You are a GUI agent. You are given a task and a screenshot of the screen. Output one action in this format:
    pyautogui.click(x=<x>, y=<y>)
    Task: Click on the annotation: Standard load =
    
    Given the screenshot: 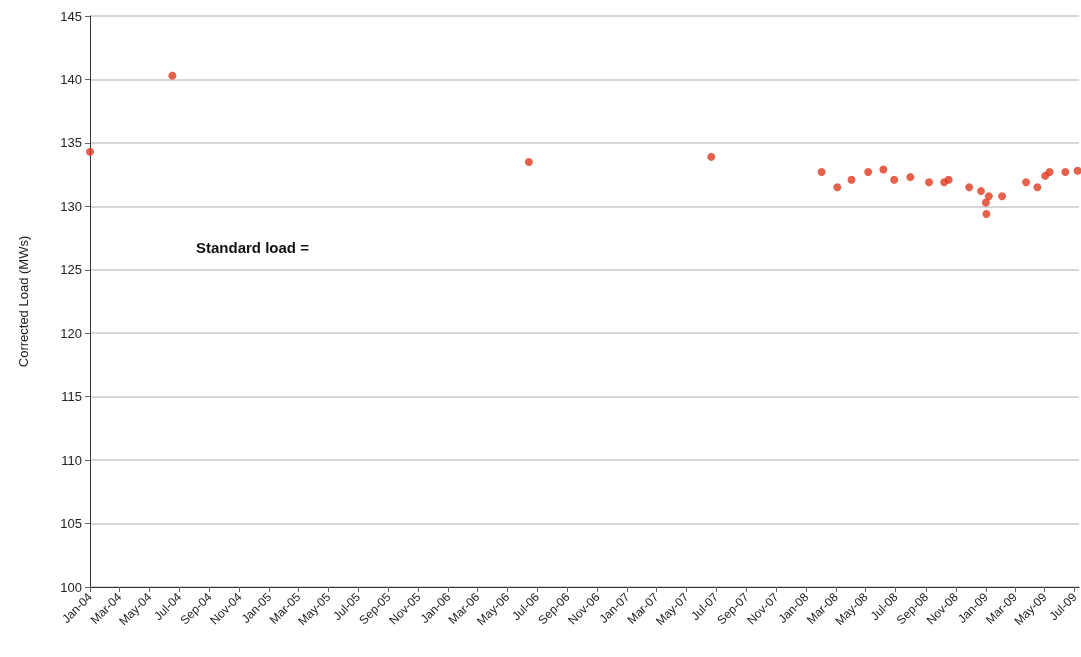 What is the action you would take?
    pyautogui.click(x=253, y=247)
    